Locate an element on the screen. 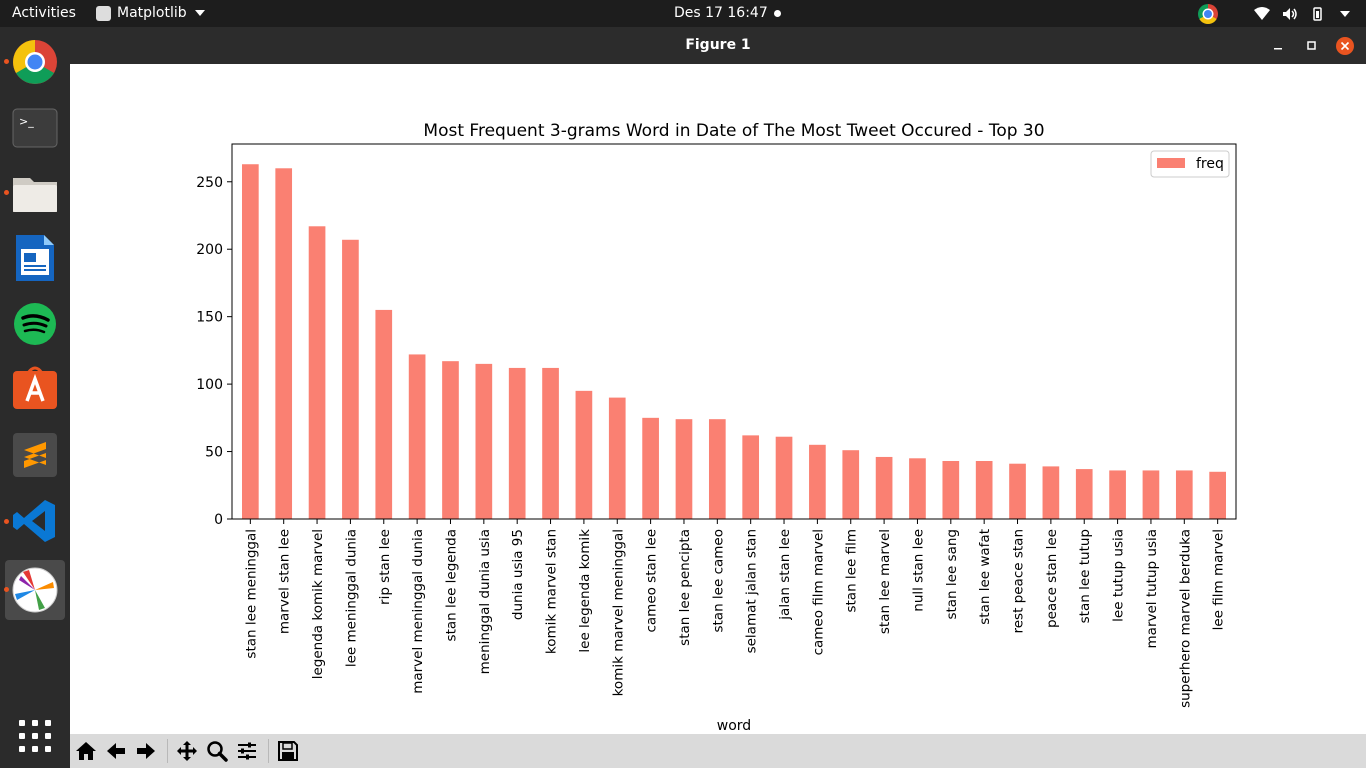  chrome-icon is located at coordinates (35, 62).